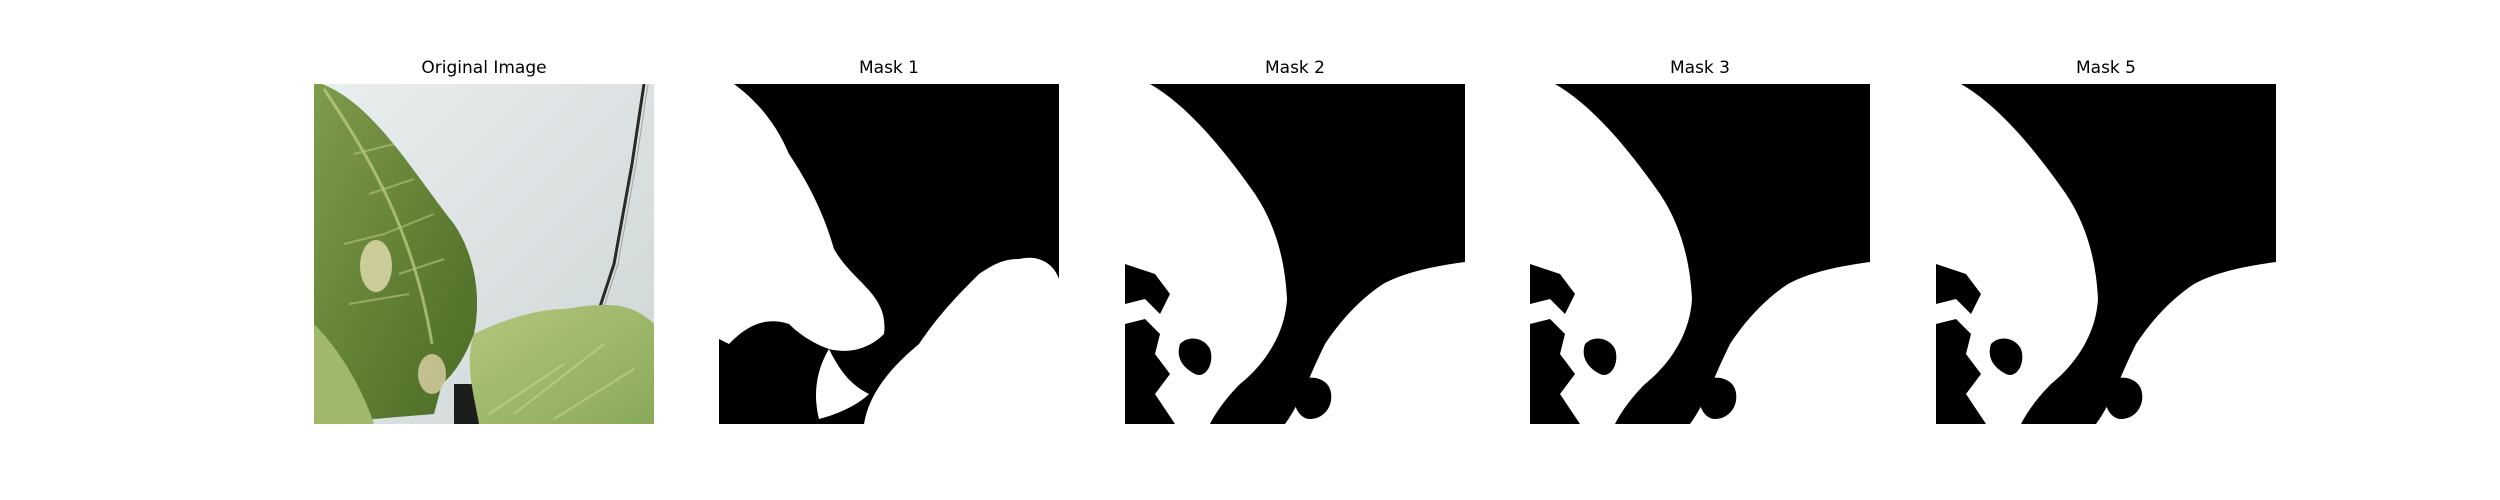 This screenshot has width=2500, height=500. Describe the element at coordinates (2106, 254) in the screenshot. I see `mask-5-image` at that location.